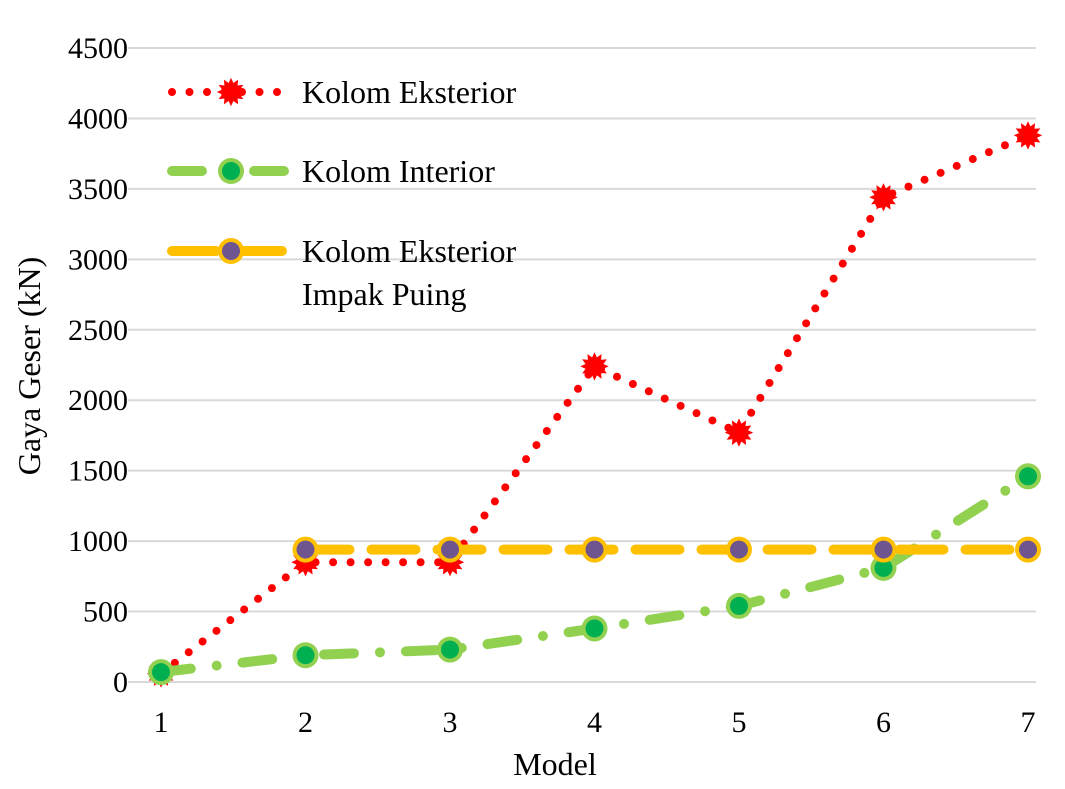  I want to click on x-tick-label: 5, so click(739, 722).